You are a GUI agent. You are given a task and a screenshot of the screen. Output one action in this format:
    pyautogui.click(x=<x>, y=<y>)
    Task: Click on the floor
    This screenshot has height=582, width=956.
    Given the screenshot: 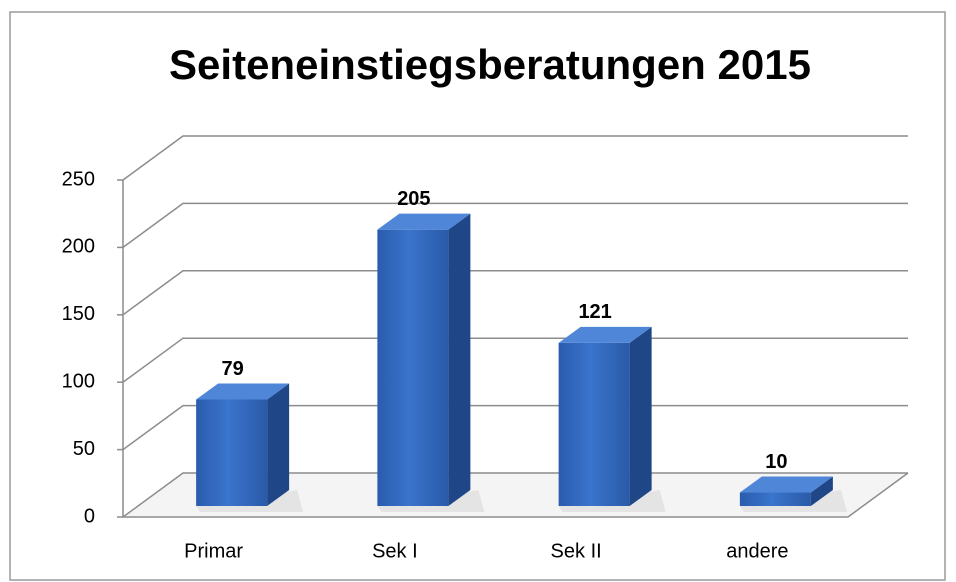 What is the action you would take?
    pyautogui.click(x=515, y=495)
    